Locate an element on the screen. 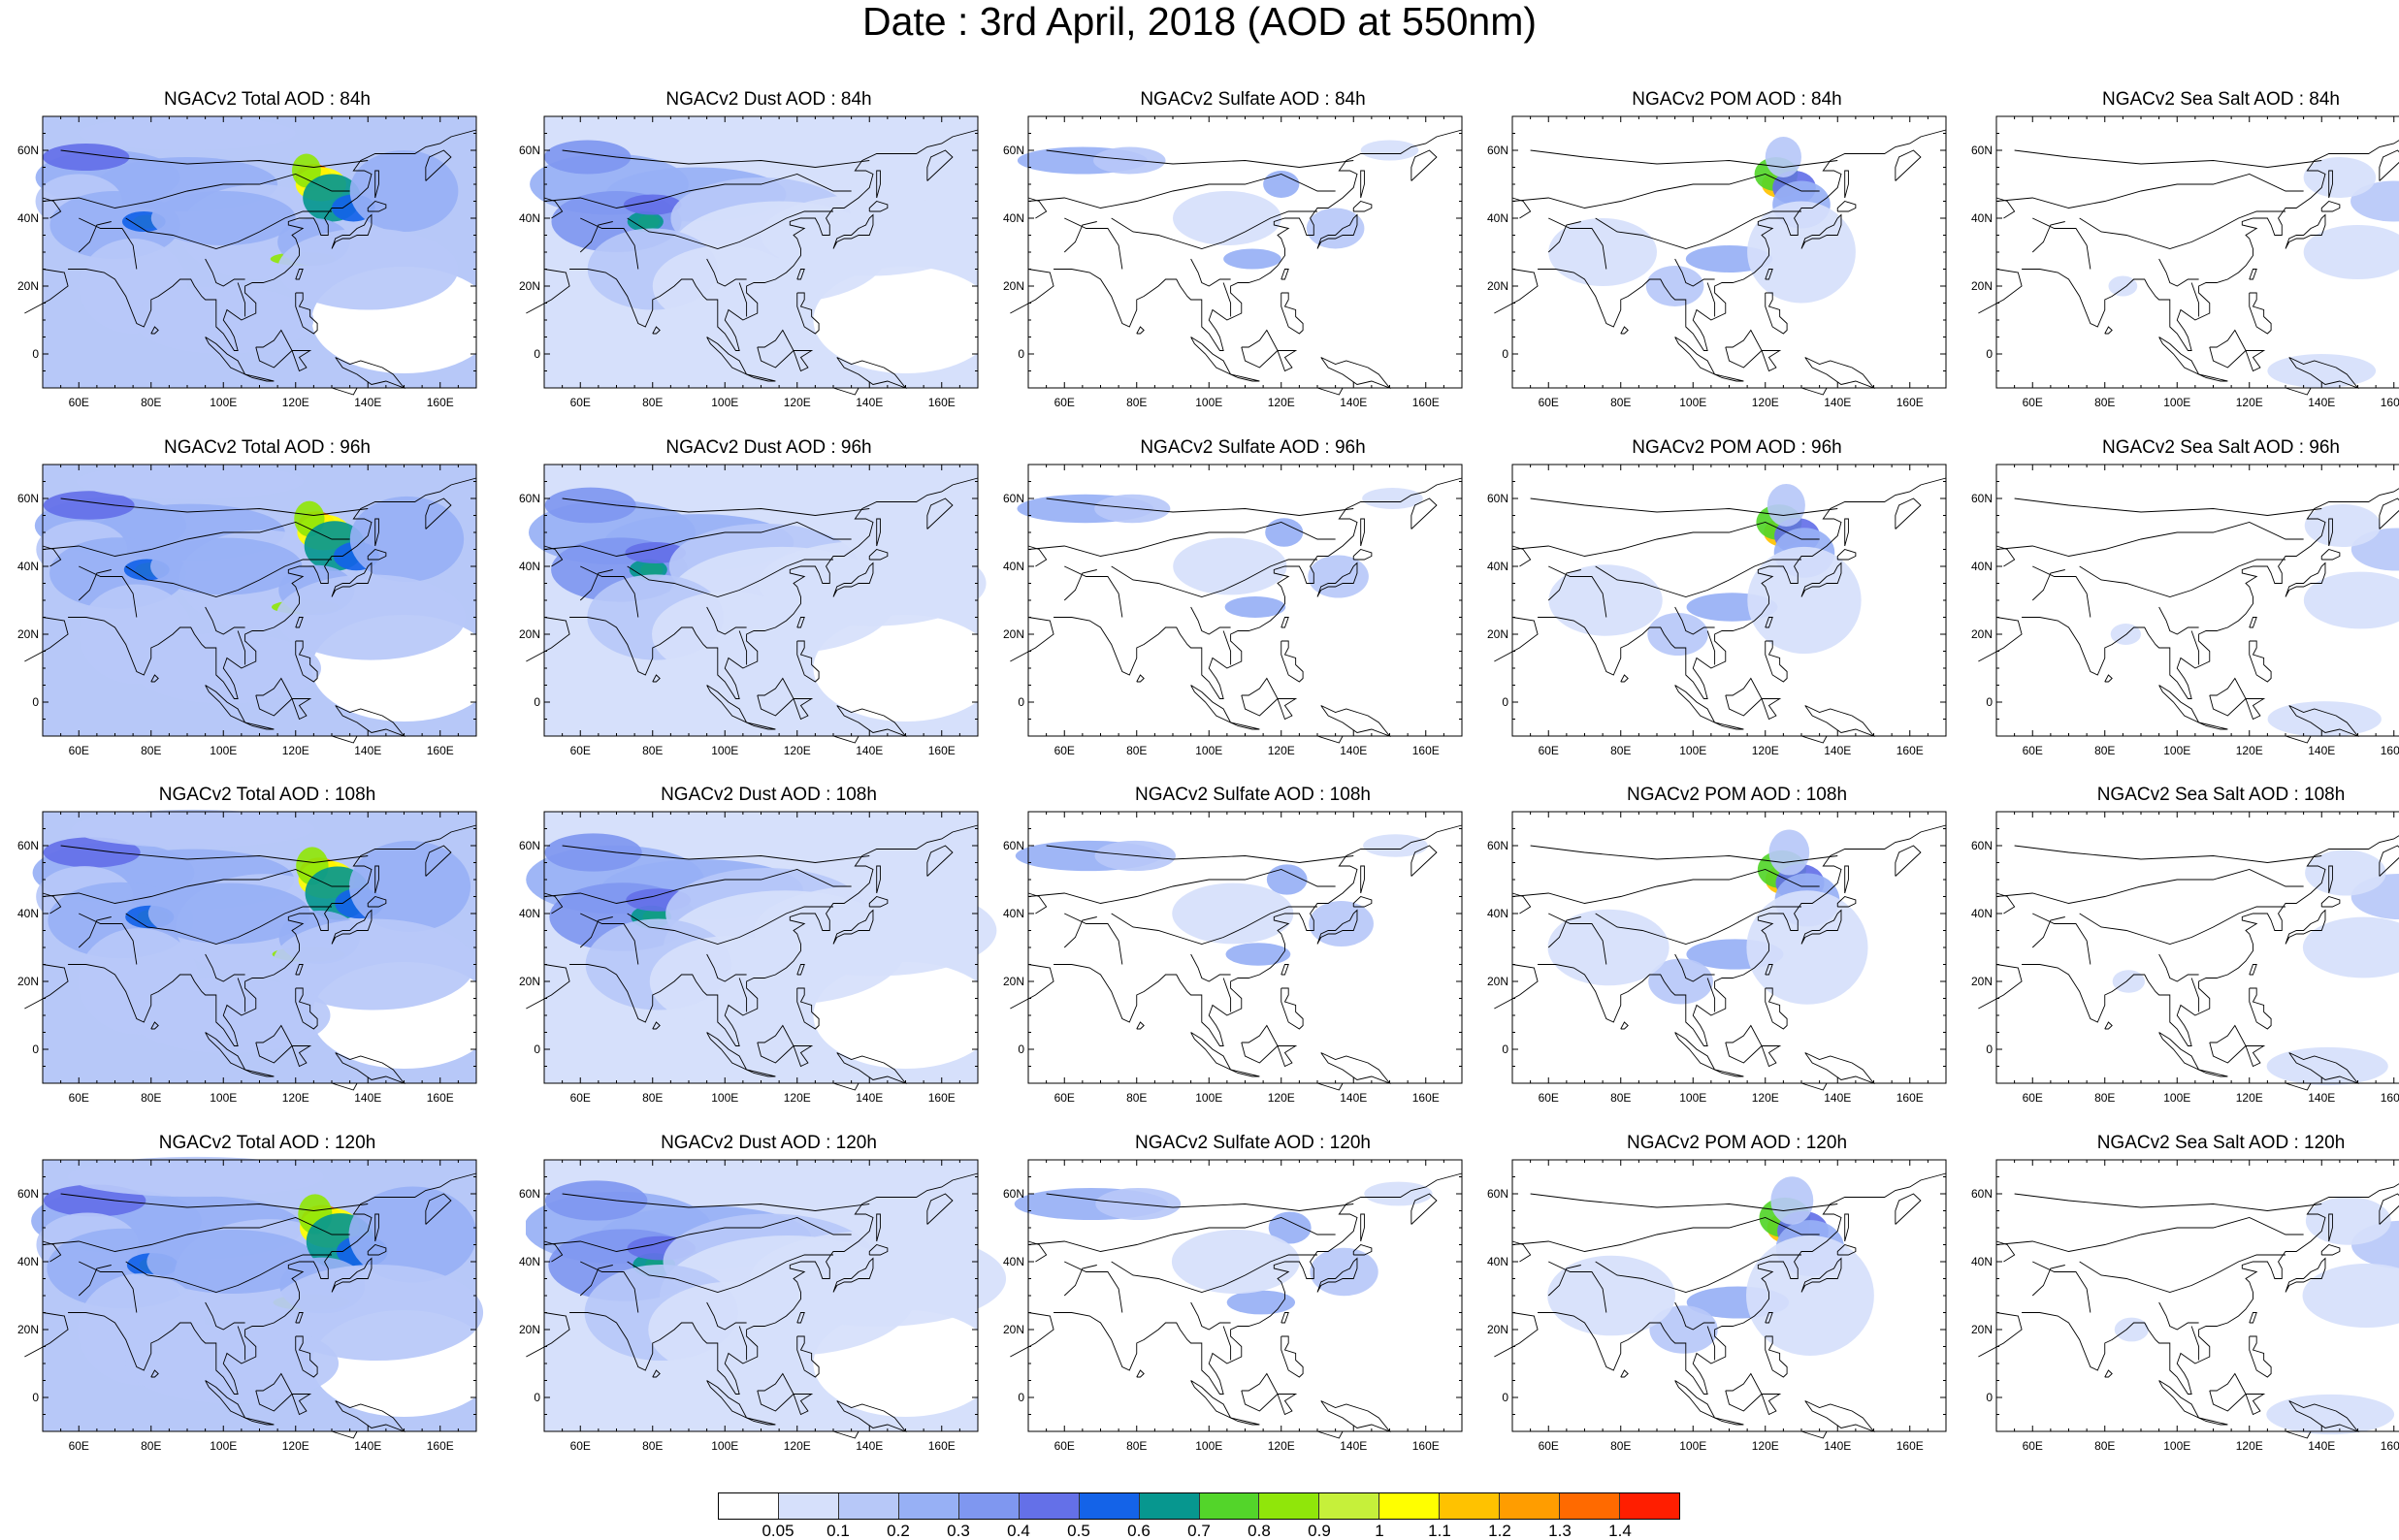 The width and height of the screenshot is (2399, 1540). panel-title: NGACv2 Dust AOD : 84h is located at coordinates (768, 99).